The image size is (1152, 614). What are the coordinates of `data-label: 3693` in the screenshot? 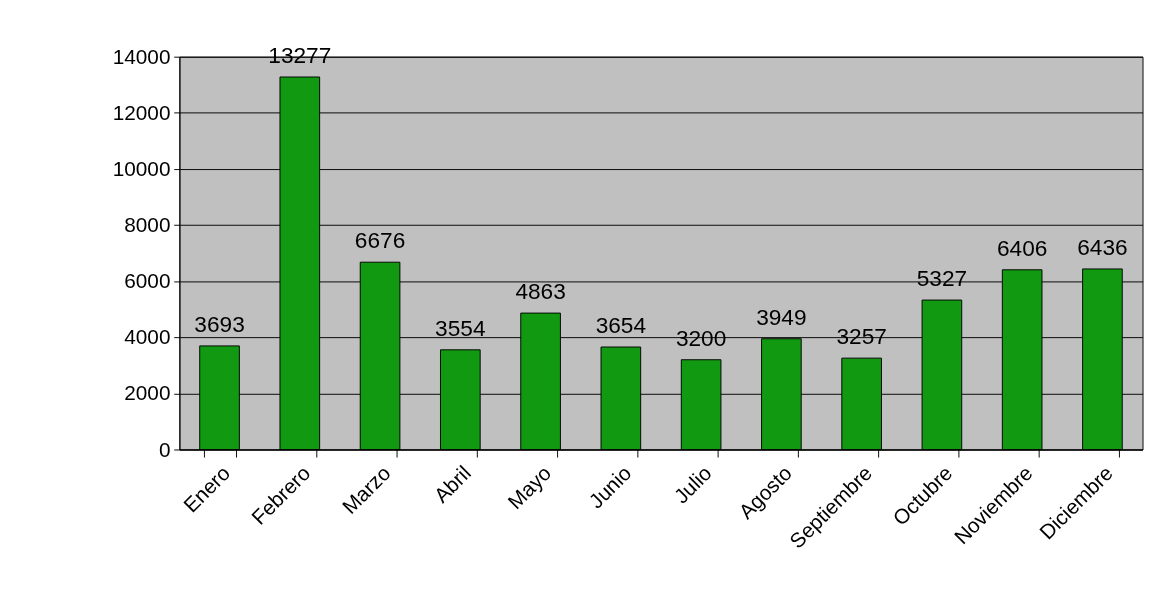 It's located at (219, 323).